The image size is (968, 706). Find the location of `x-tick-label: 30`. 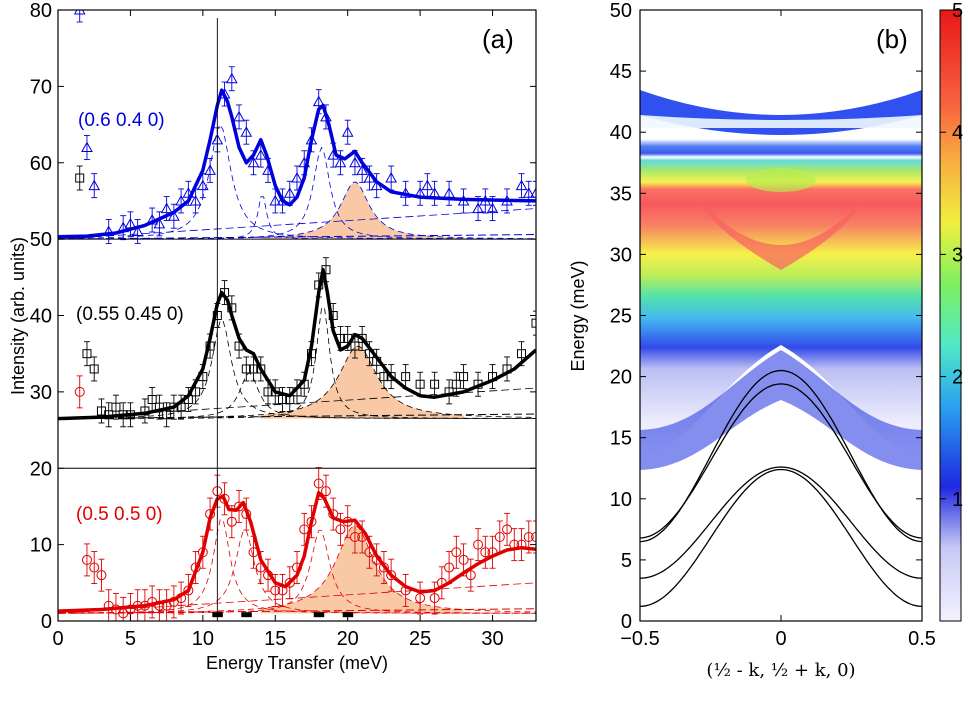

x-tick-label: 30 is located at coordinates (492, 639).